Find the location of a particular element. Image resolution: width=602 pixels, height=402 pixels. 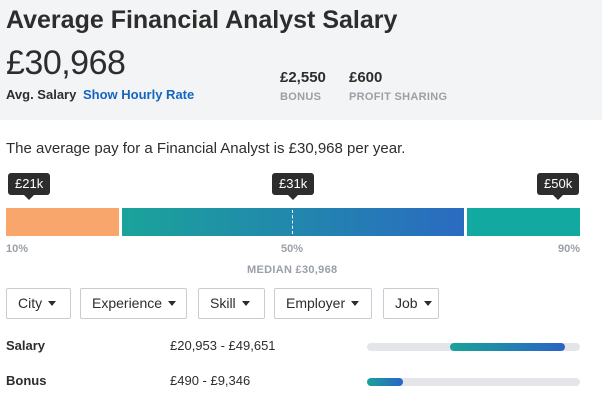

experience-filter-label: Experience is located at coordinates (127, 303).